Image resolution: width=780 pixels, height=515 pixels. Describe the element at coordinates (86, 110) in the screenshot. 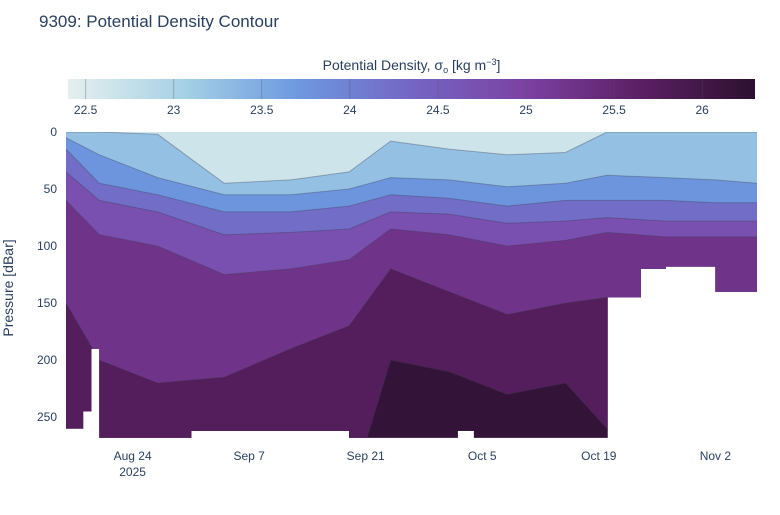

I see `colorbar-tick-label: 22.5` at that location.